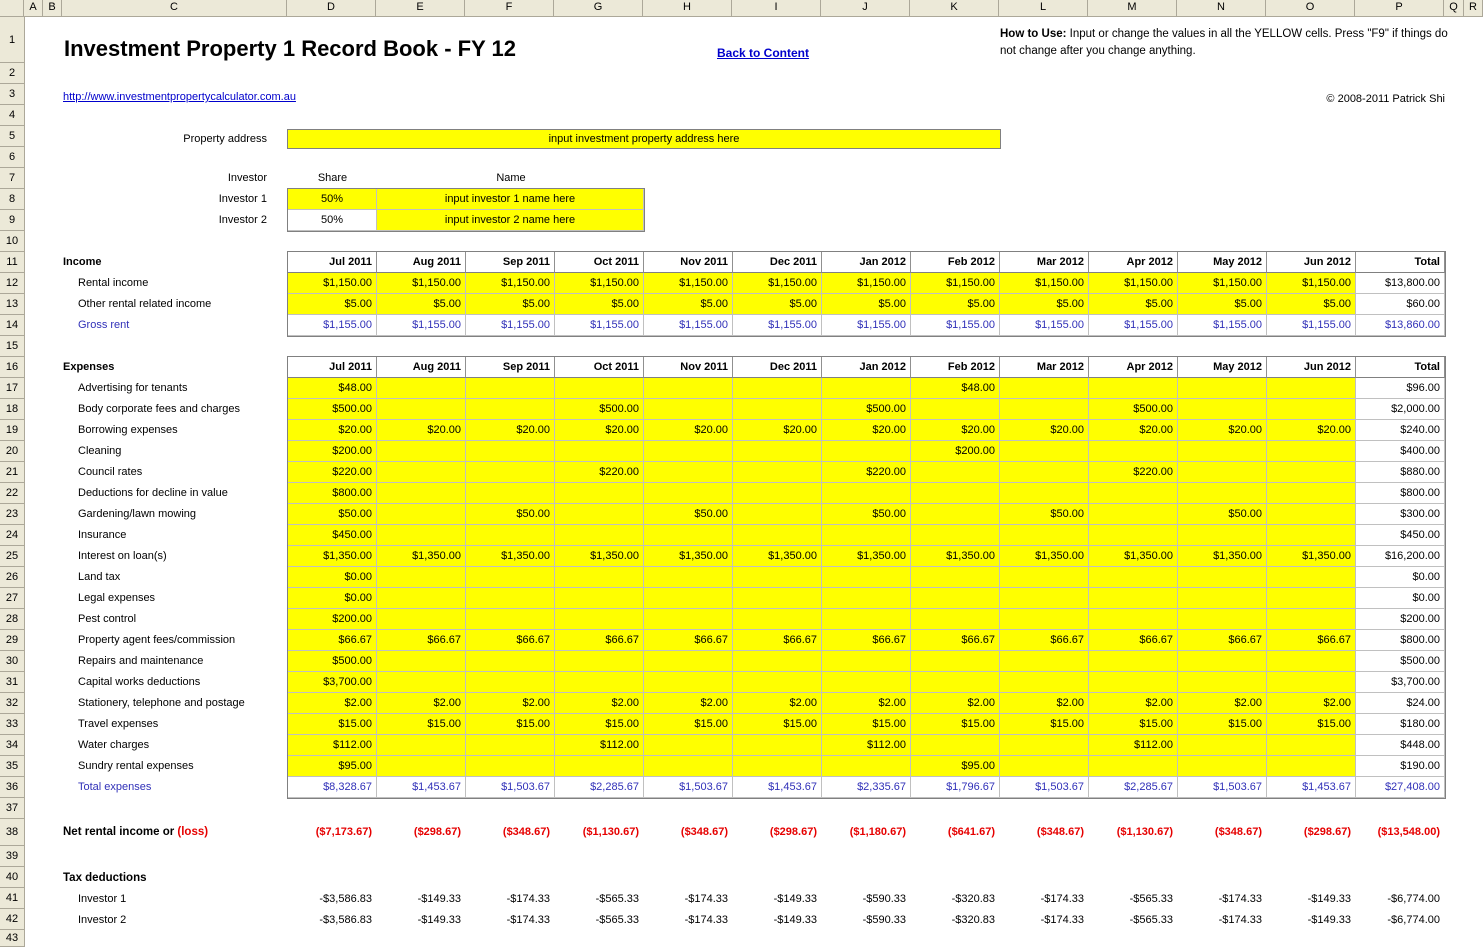 Image resolution: width=1483 pixels, height=947 pixels. Describe the element at coordinates (332, 262) in the screenshot. I see `month-header-jul-2011: Jul 2011` at that location.